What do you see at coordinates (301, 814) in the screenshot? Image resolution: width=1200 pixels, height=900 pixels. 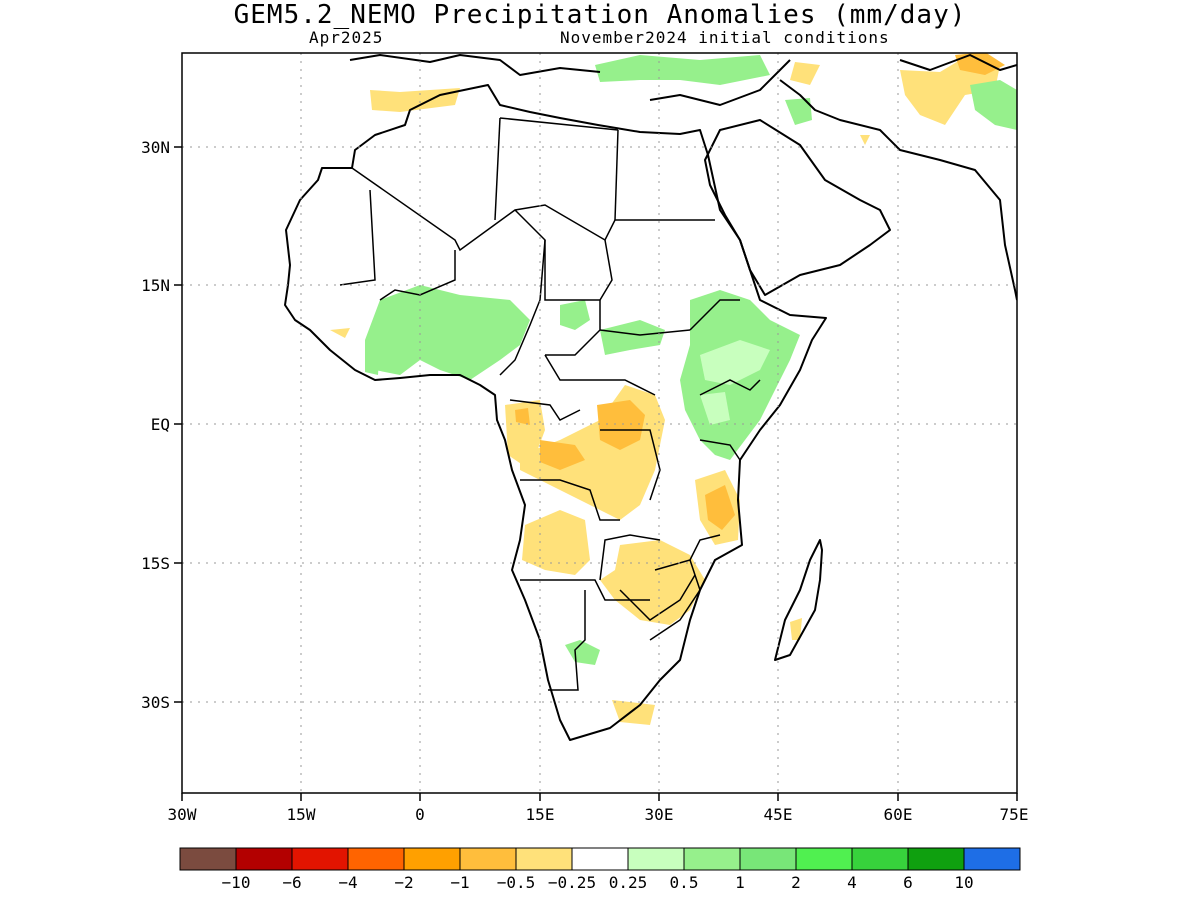 I see `lon-label: 15W` at bounding box center [301, 814].